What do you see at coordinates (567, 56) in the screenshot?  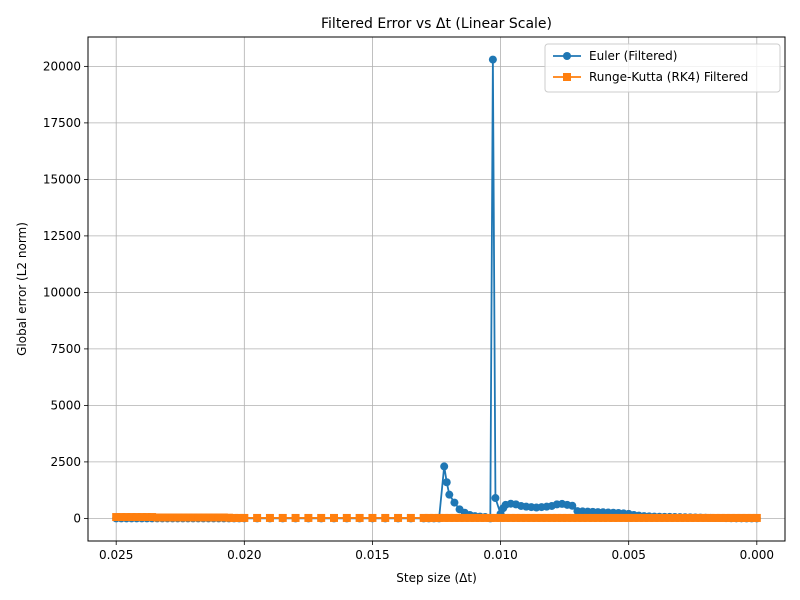 I see `legend-marker` at bounding box center [567, 56].